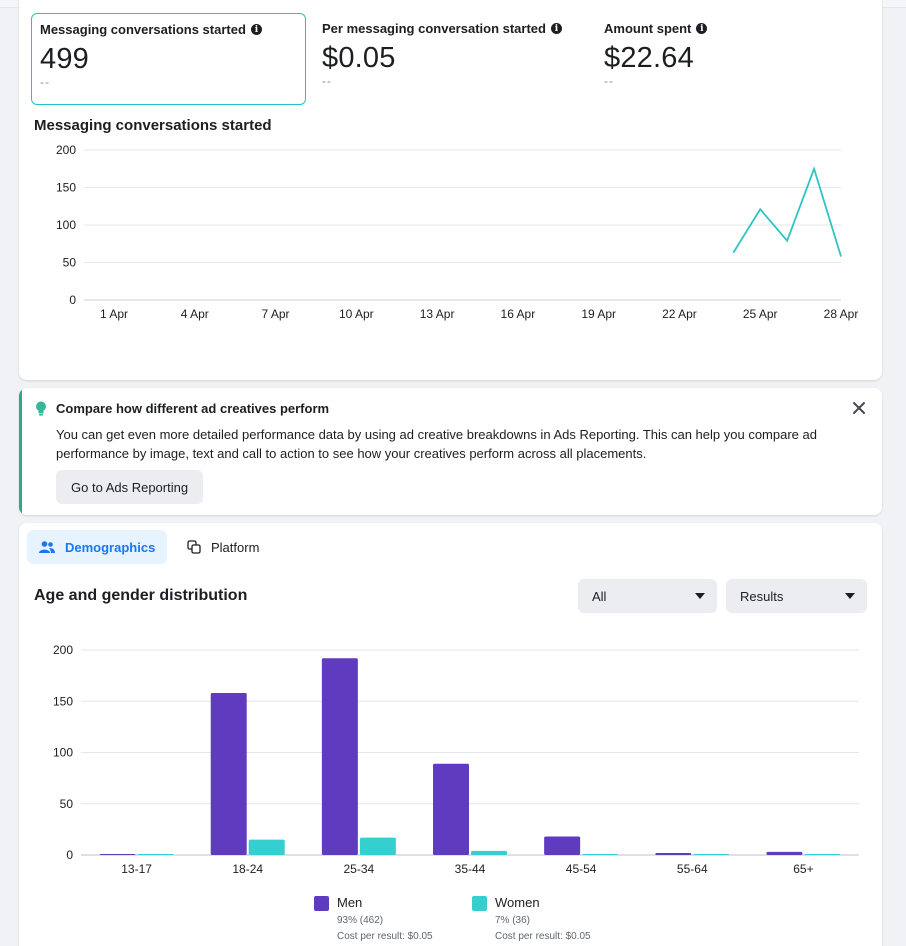  Describe the element at coordinates (350, 902) in the screenshot. I see `legend-label: Men` at that location.